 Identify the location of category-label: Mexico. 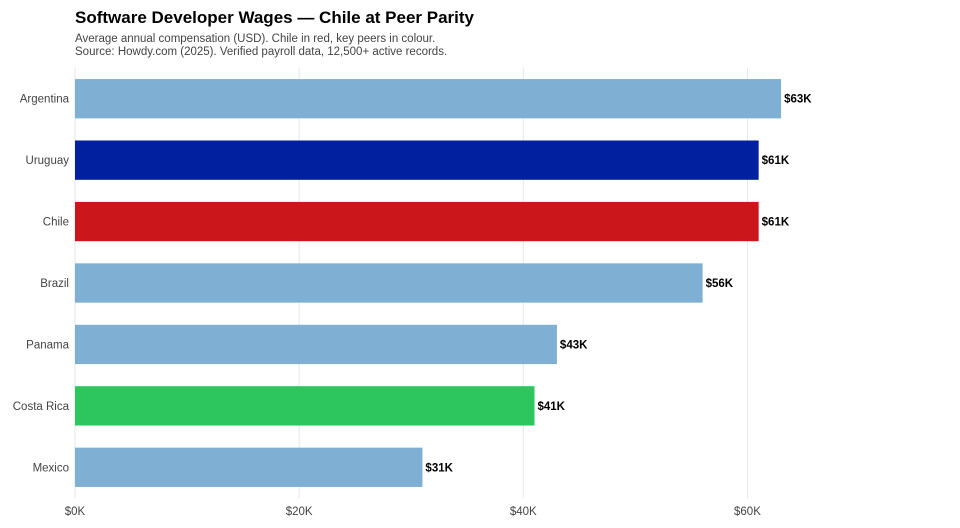
(51, 468).